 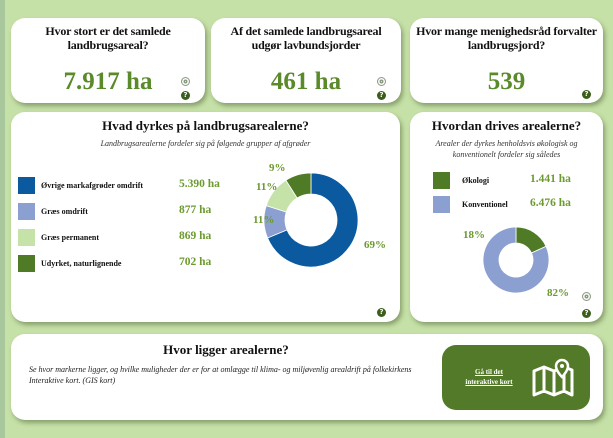 What do you see at coordinates (108, 81) in the screenshot?
I see `kpi-value: 7.917 ha` at bounding box center [108, 81].